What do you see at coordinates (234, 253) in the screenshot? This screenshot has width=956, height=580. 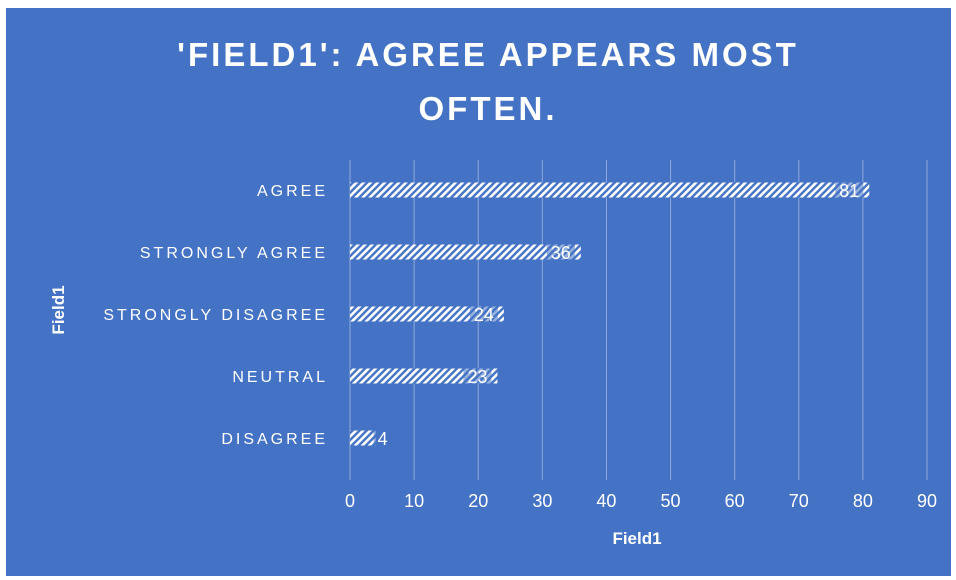 I see `category-label-strongly-agree: STRONGLY AGREE` at bounding box center [234, 253].